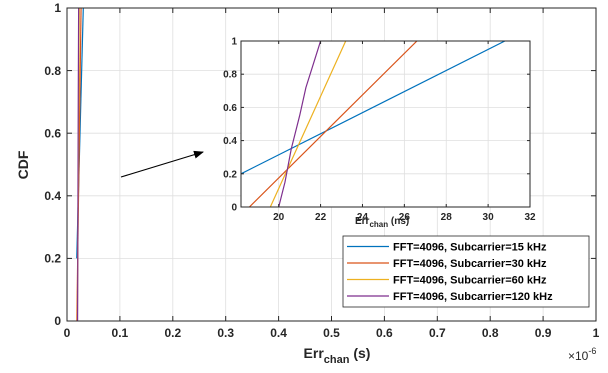  What do you see at coordinates (52, 71) in the screenshot?
I see `main-ytick-label: 0.8` at bounding box center [52, 71].